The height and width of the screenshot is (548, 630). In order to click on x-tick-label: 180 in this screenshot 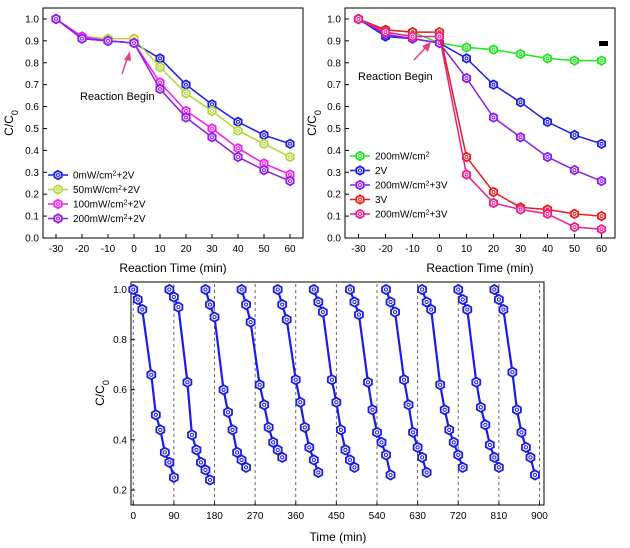, I will do `click(214, 516)`.